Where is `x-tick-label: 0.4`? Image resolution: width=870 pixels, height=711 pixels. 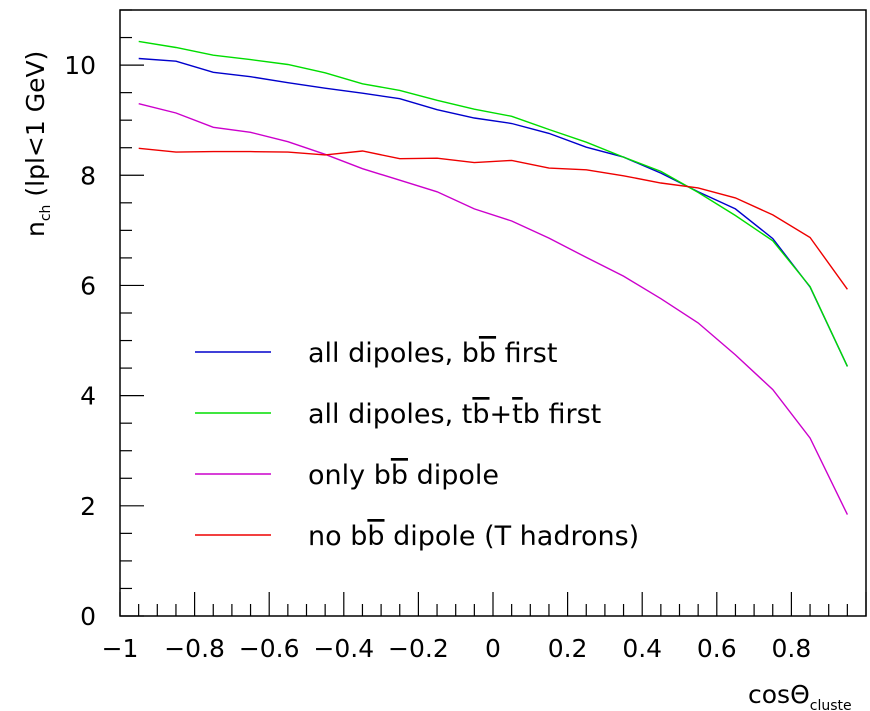 x-tick-label: 0.4 is located at coordinates (642, 648).